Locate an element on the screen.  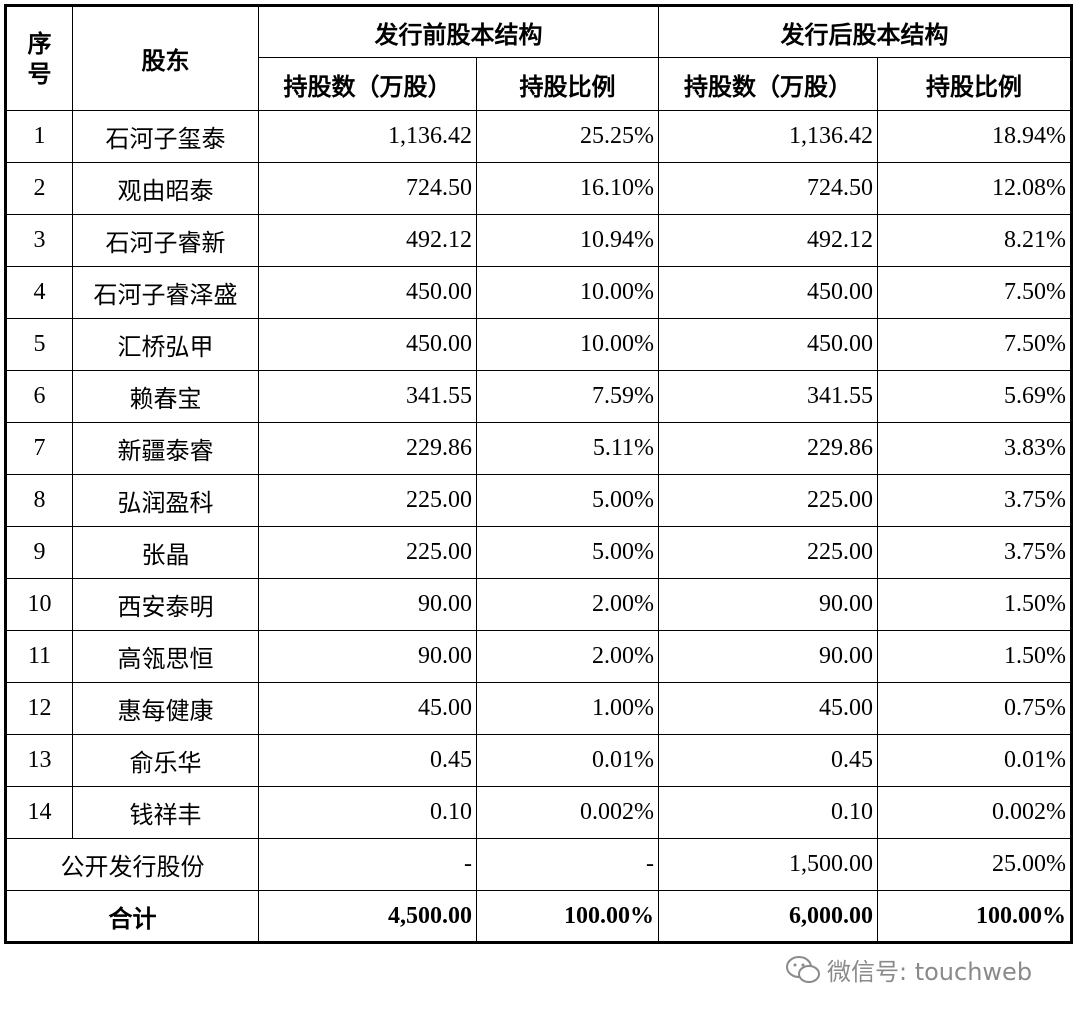
watermark: 微信号: touchweb is located at coordinates (908, 969).